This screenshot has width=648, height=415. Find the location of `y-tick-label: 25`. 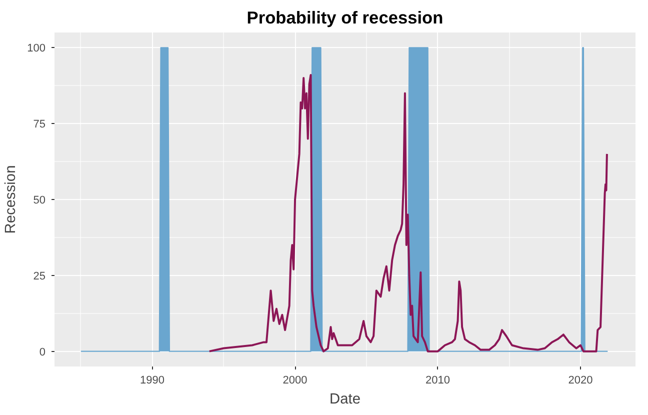

y-tick-label: 25 is located at coordinates (39, 276).